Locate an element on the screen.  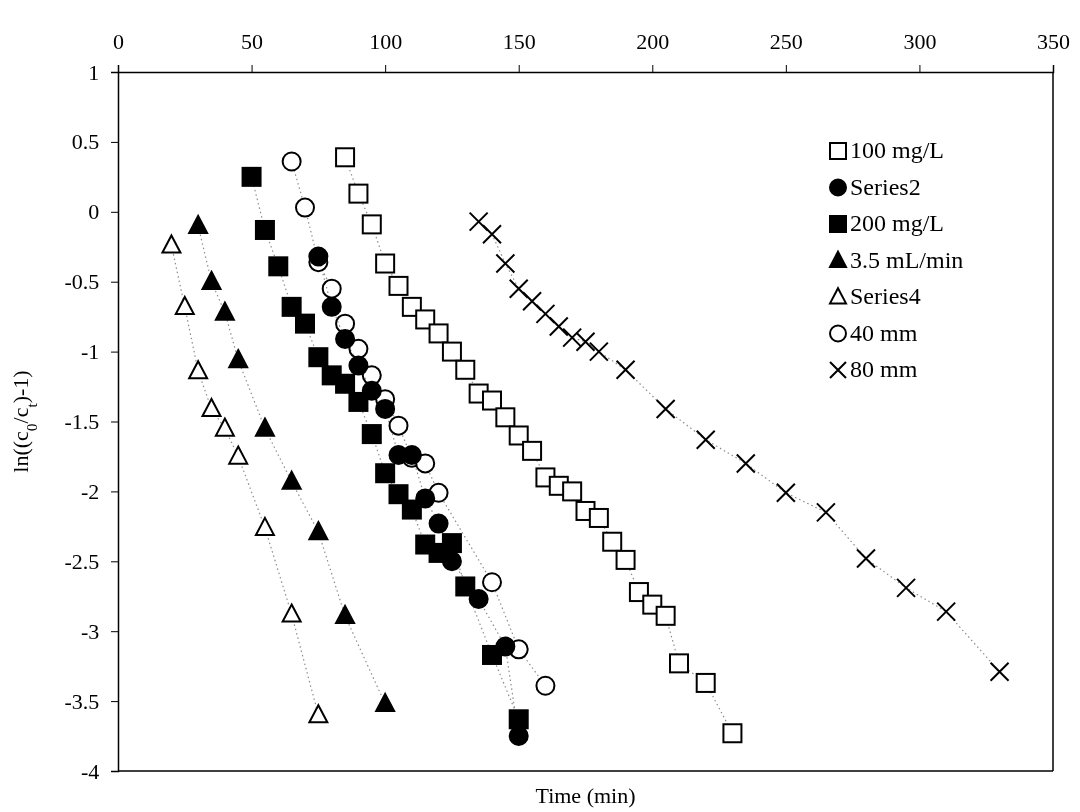
x-tick-label: 150 is located at coordinates (519, 41).